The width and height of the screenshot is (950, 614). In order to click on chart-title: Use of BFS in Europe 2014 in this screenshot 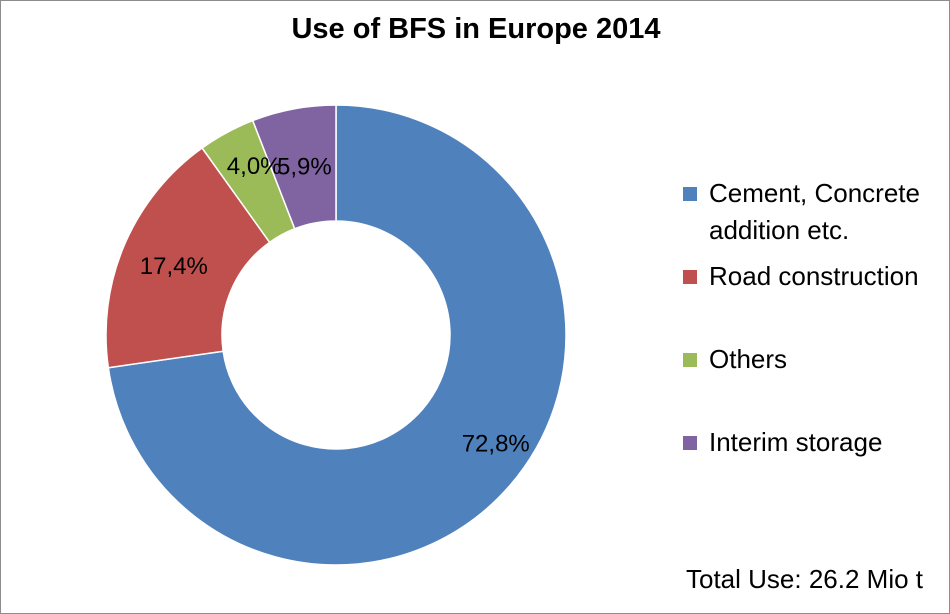, I will do `click(476, 29)`.